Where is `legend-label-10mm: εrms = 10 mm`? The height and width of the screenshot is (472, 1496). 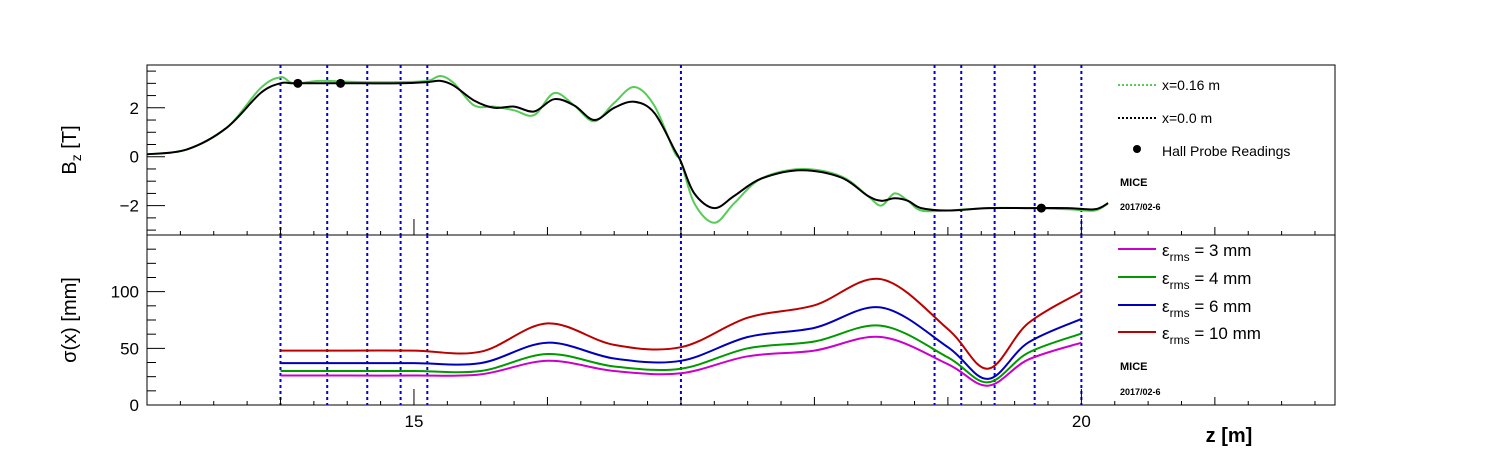 legend-label-10mm: εrms = 10 mm is located at coordinates (1211, 335).